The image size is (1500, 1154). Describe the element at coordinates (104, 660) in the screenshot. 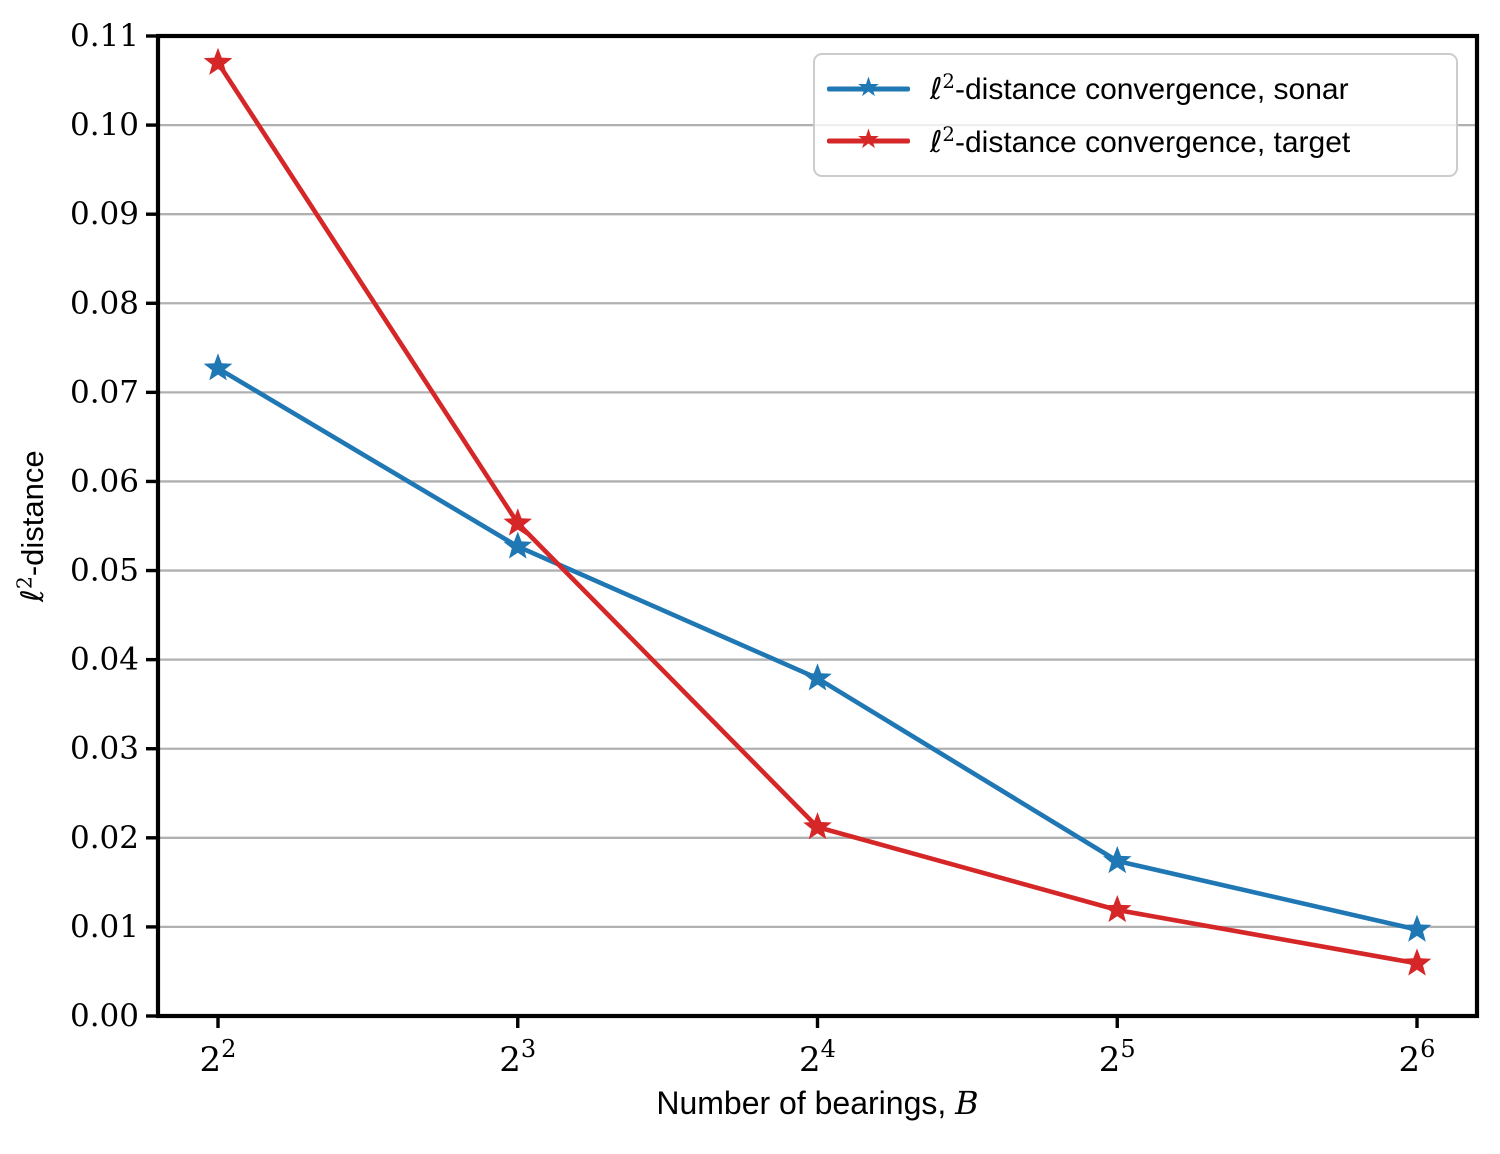

I see `y-tick-label: 0.04` at that location.